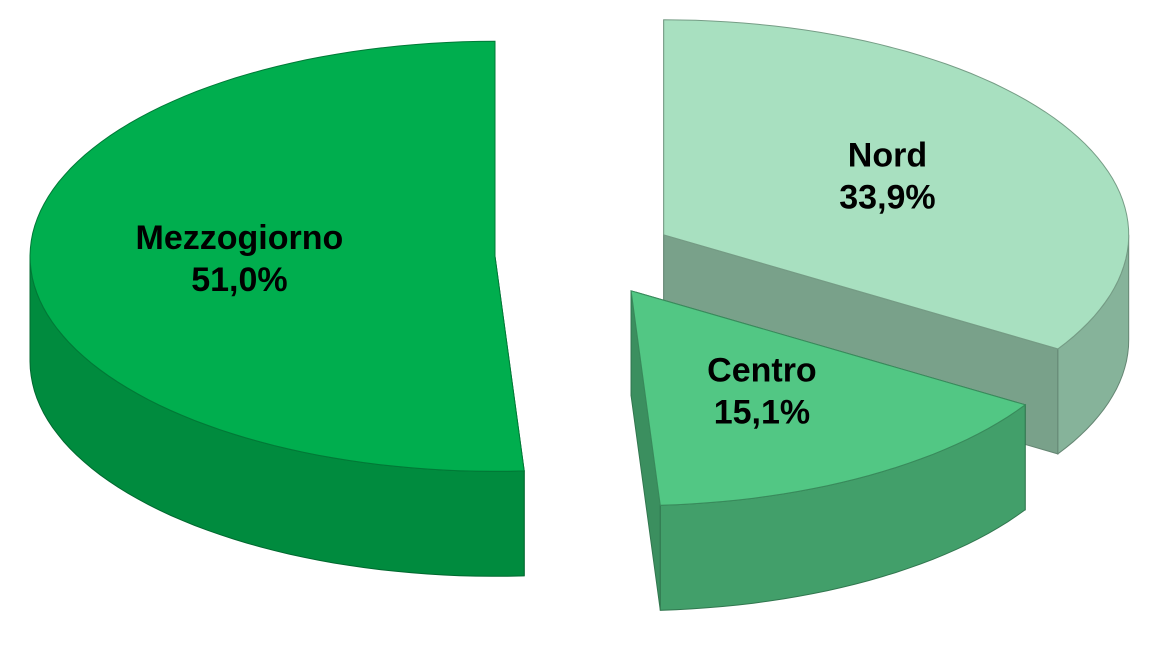 This screenshot has width=1149, height=647. I want to click on slice-label: Centro, so click(762, 370).